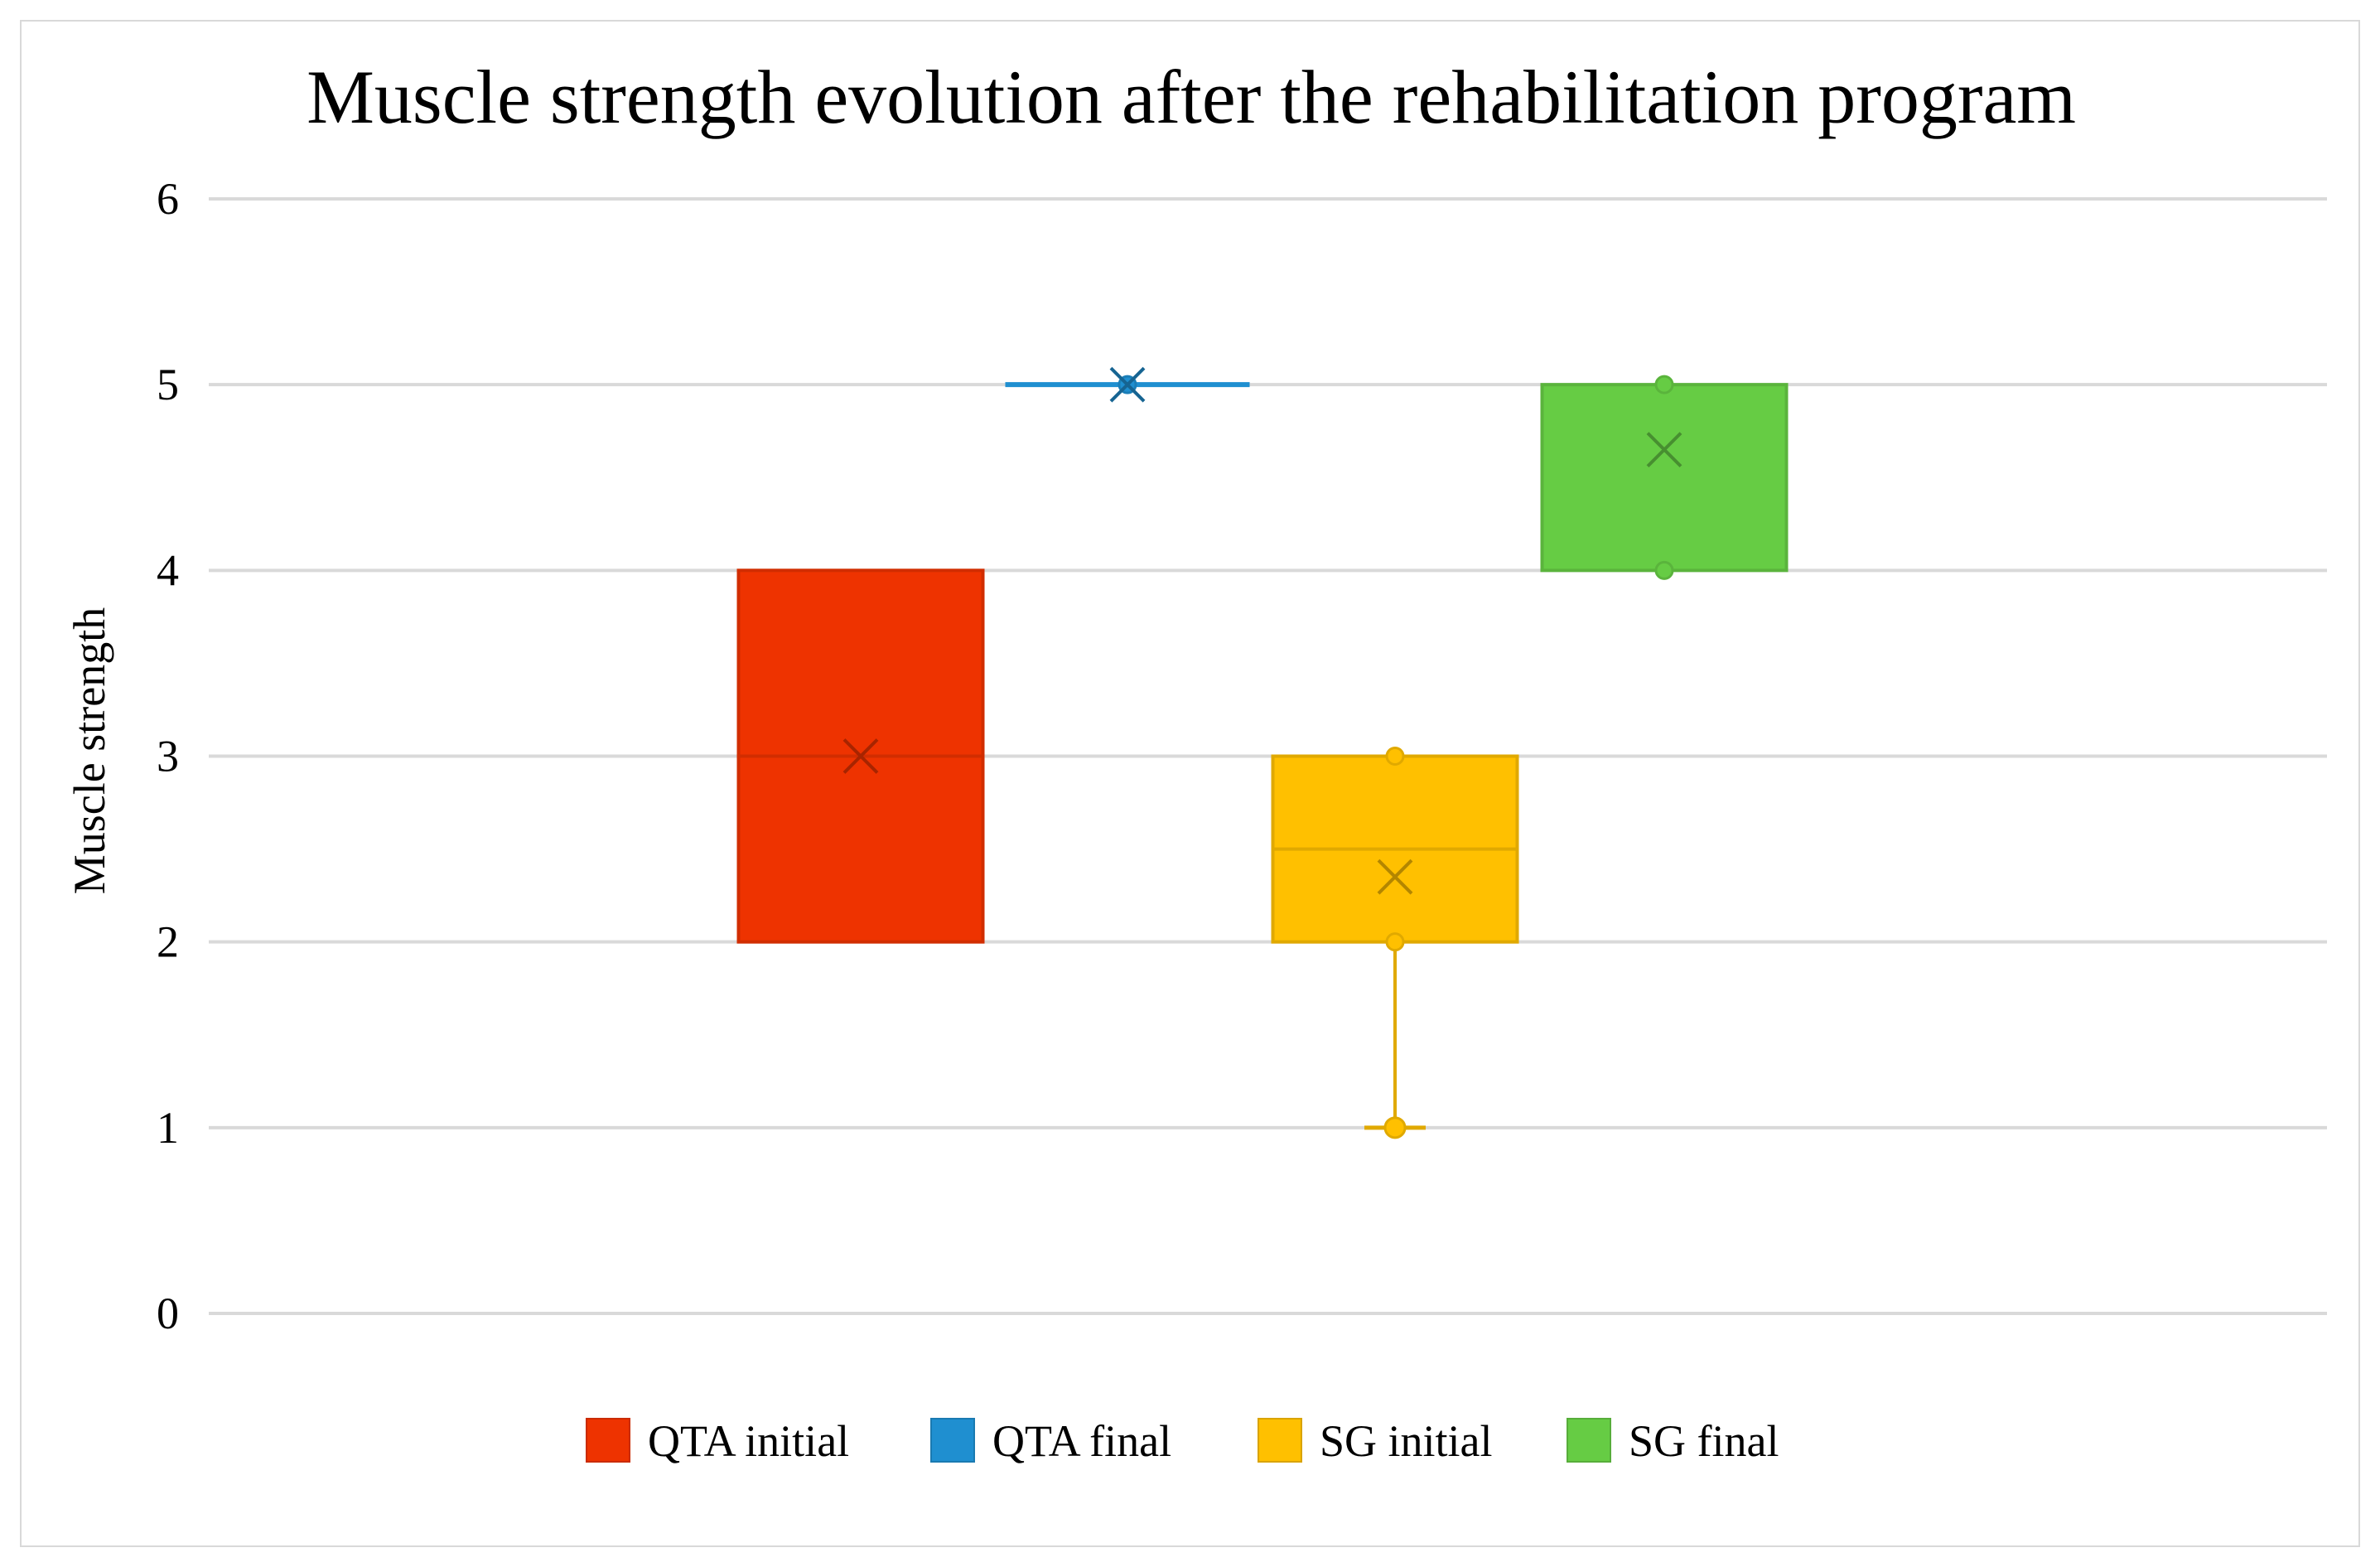  What do you see at coordinates (1182, 1441) in the screenshot?
I see `legend-layer: QTA initial QTA final SG initial SG final` at bounding box center [1182, 1441].